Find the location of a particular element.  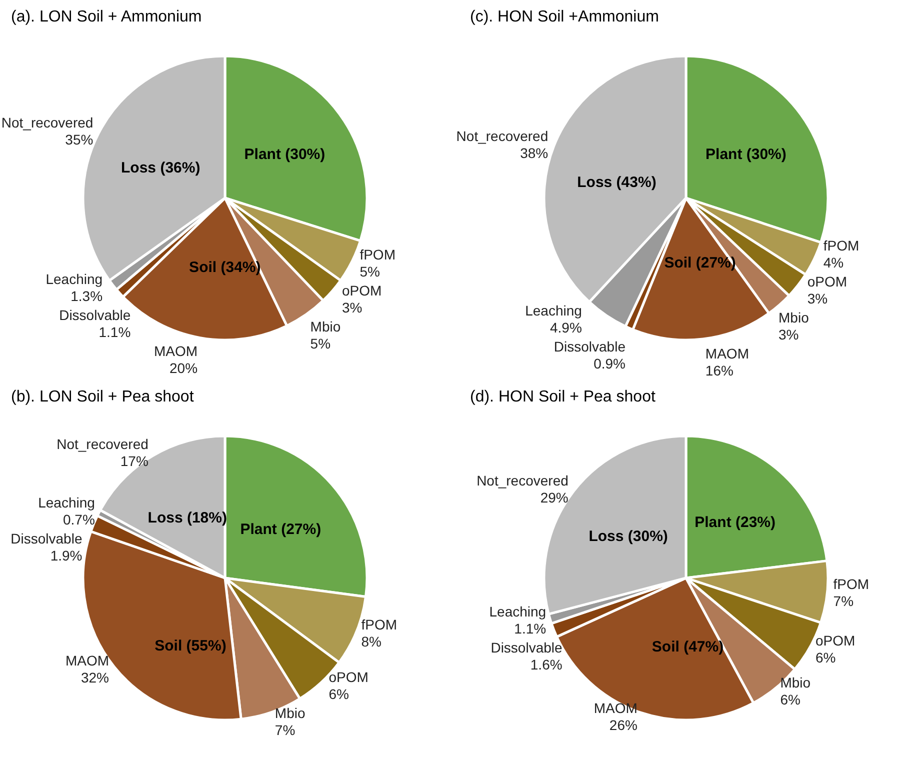

text: Loss (43%) is located at coordinates (616, 182).